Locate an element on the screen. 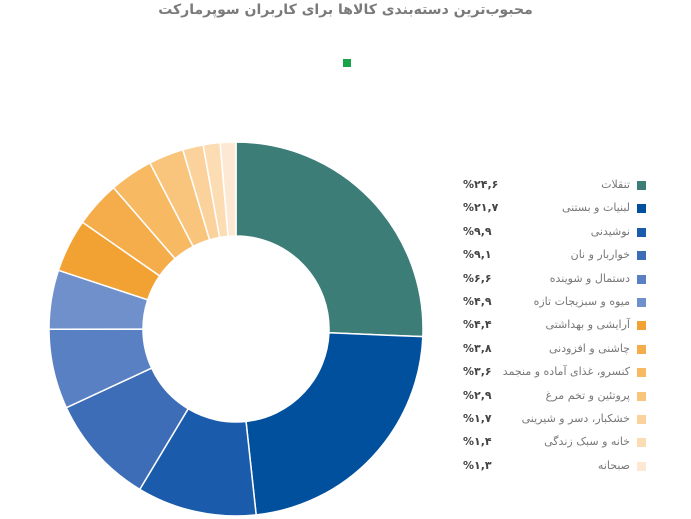  legend-item: %۳,۶ کنسرو، غذای آماده و منجمد is located at coordinates (552, 373).